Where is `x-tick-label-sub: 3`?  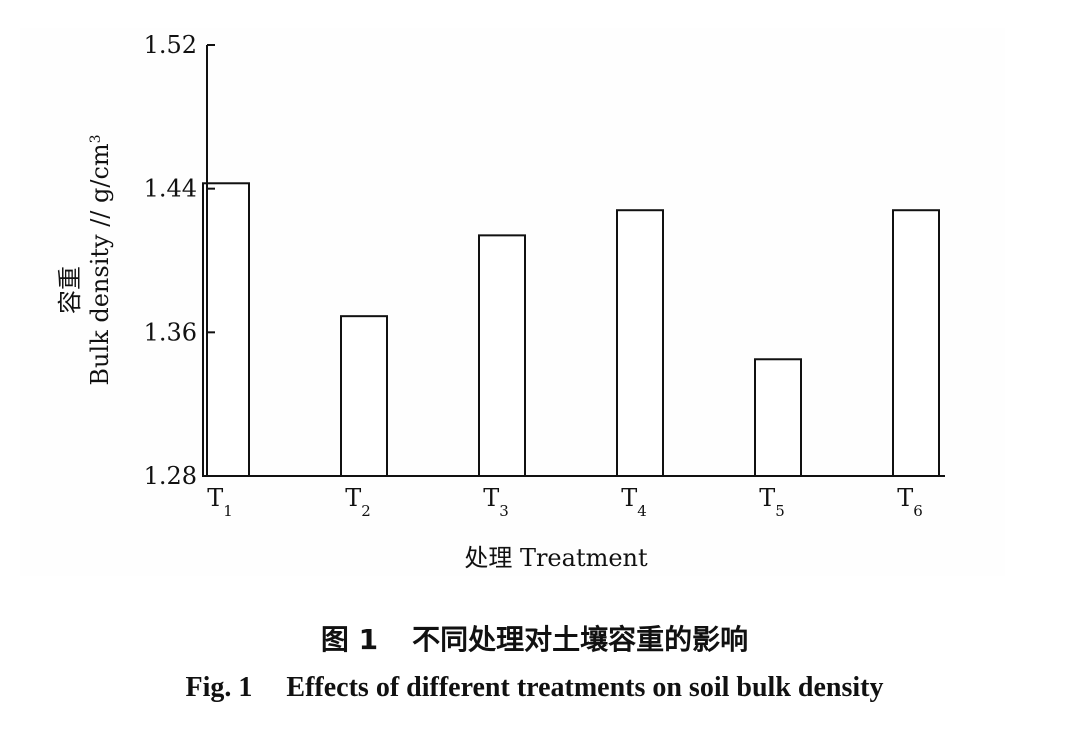 x-tick-label-sub: 3 is located at coordinates (504, 511).